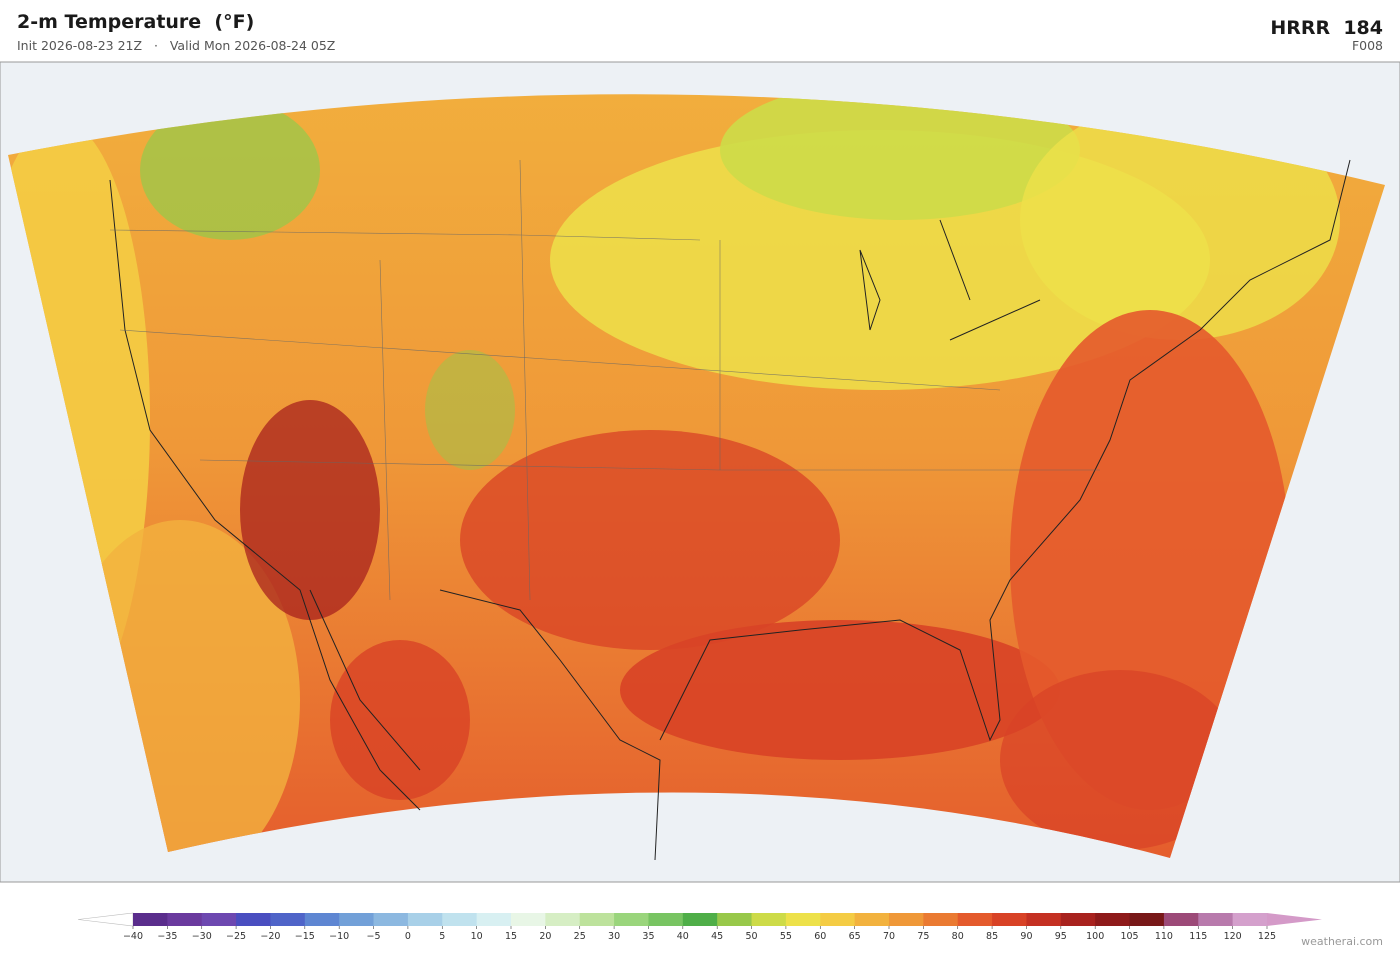  I want to click on colorbar-tick-label: 60, so click(820, 936).